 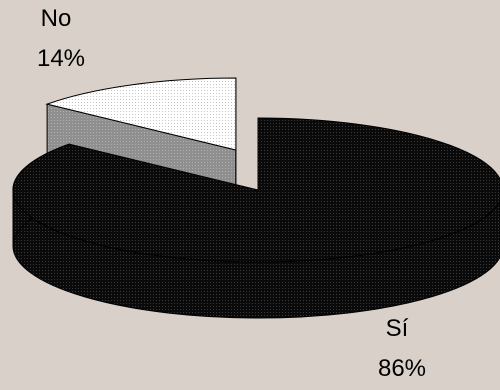 What do you see at coordinates (61, 58) in the screenshot?
I see `slice-value-no: 14%` at bounding box center [61, 58].